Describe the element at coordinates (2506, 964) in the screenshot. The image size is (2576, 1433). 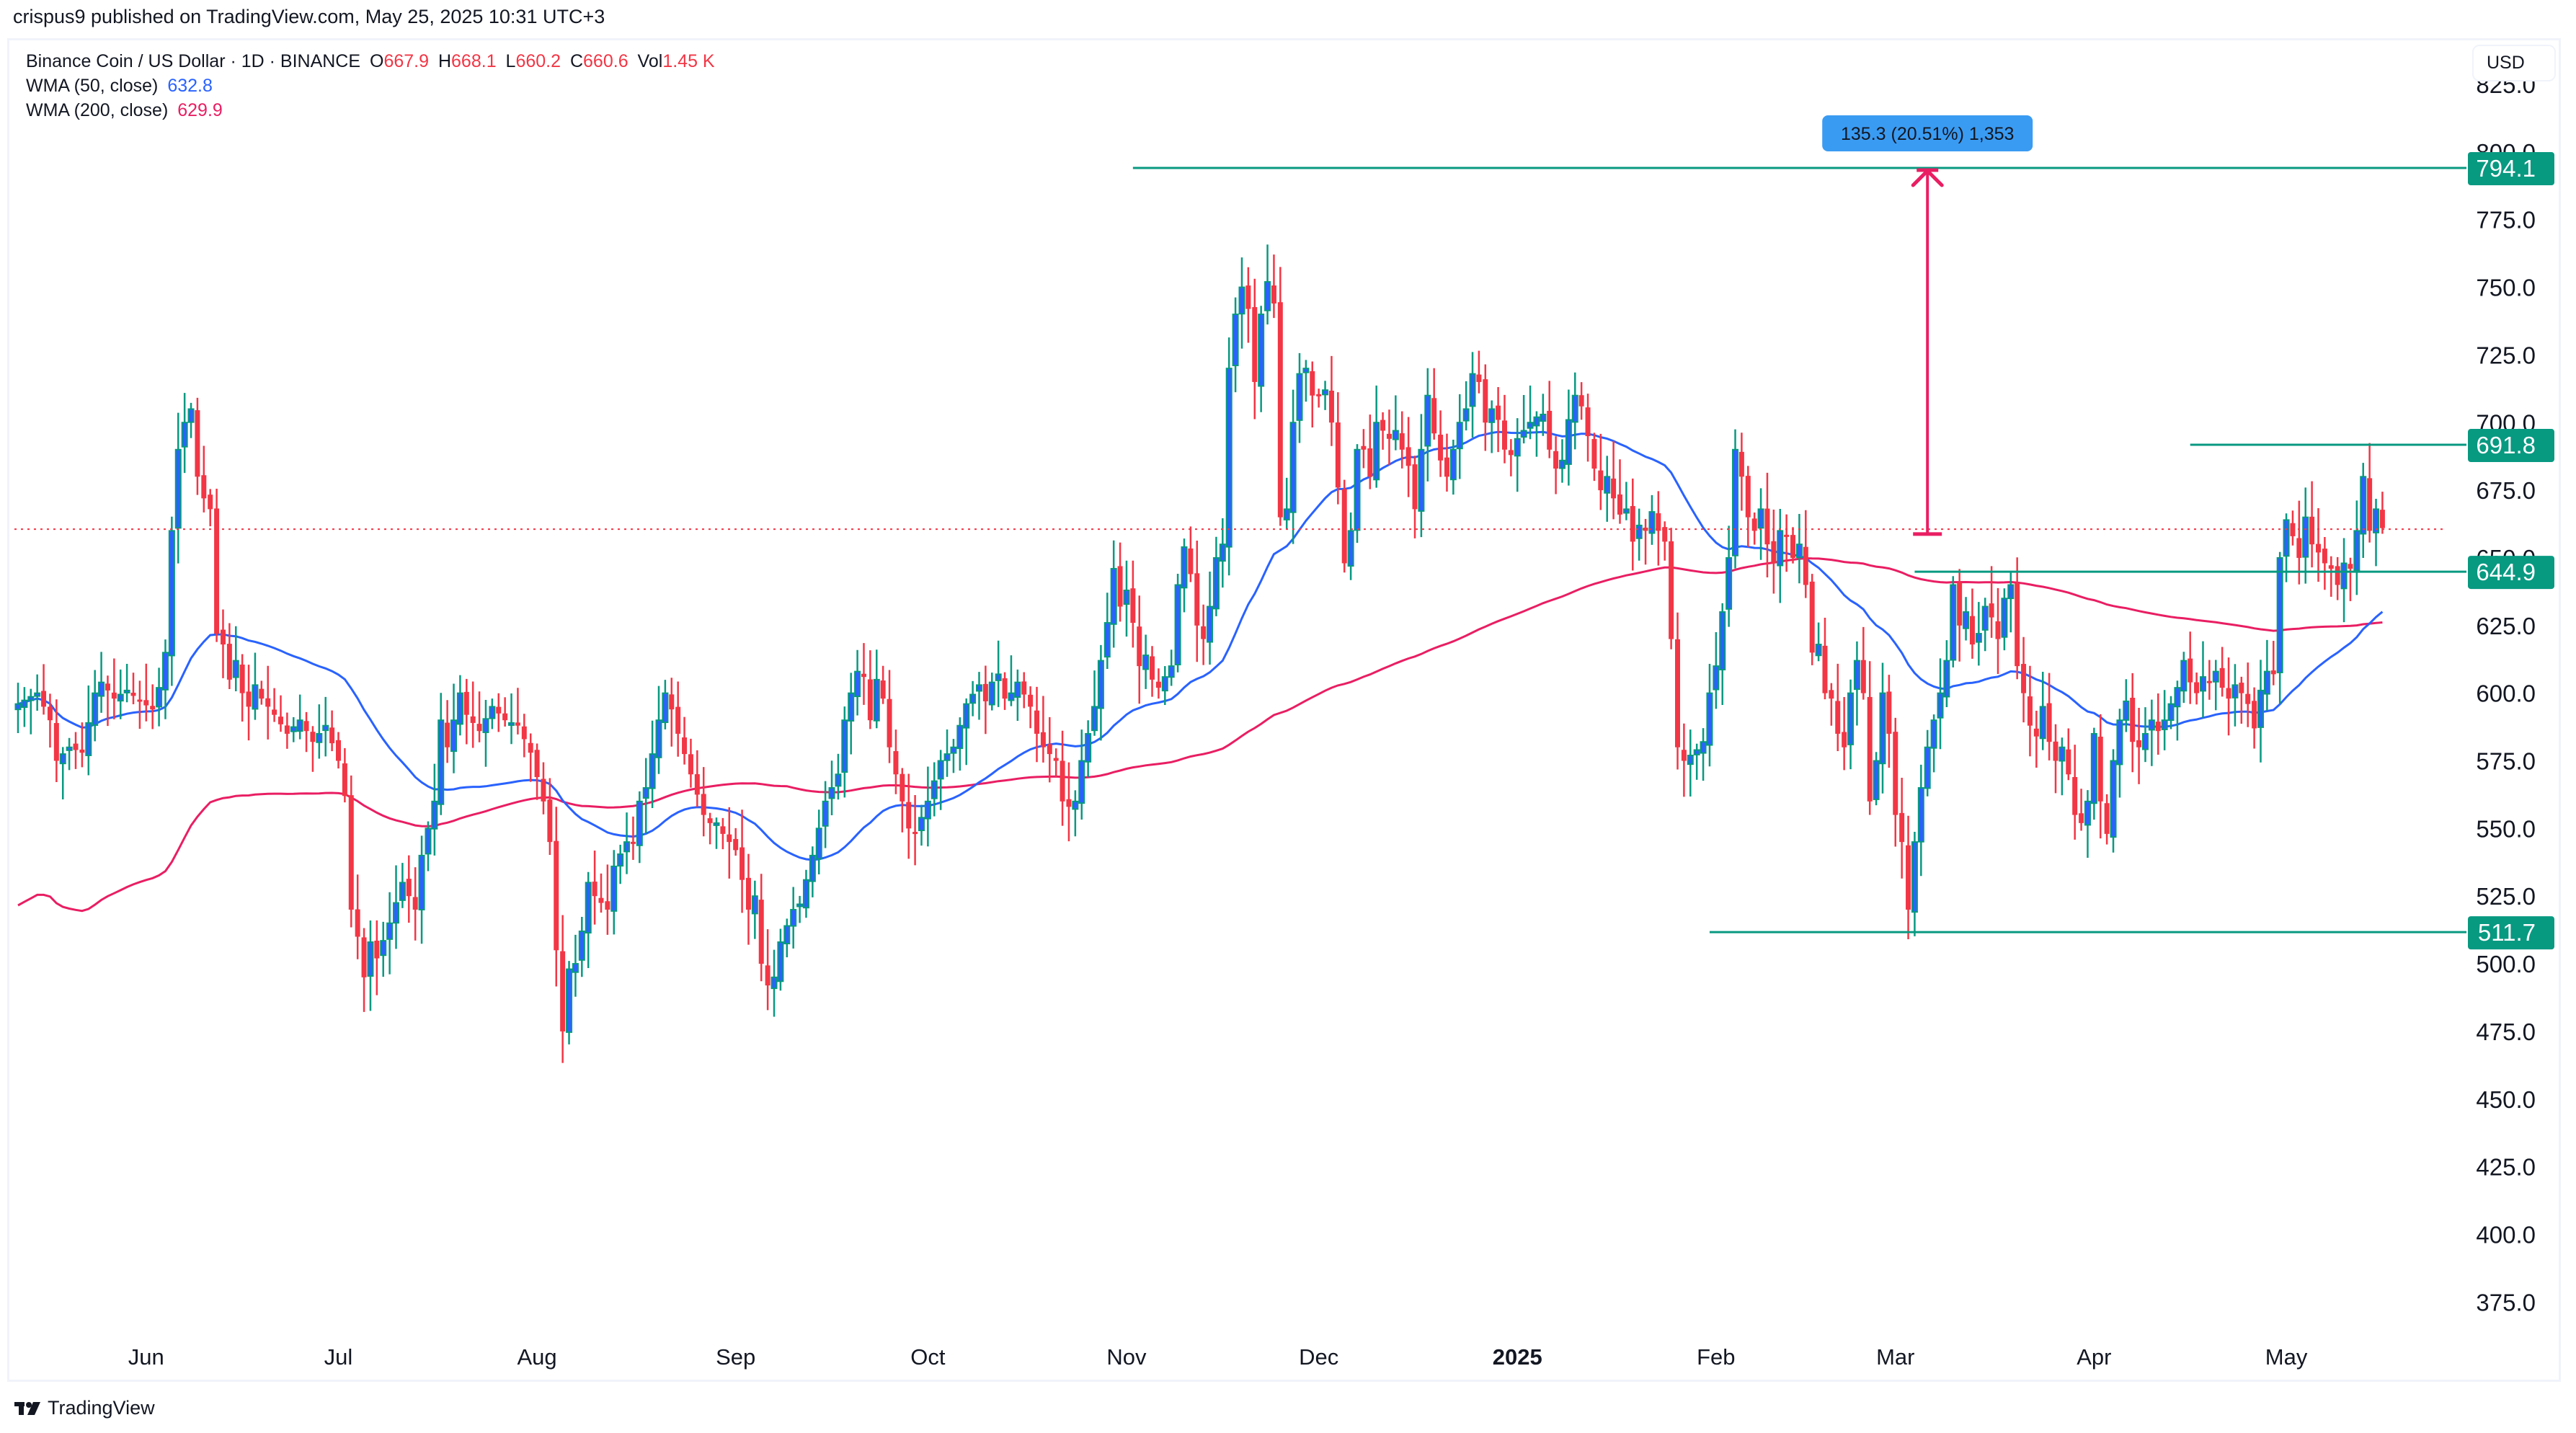
I see `price-tick-label: 500.0` at that location.